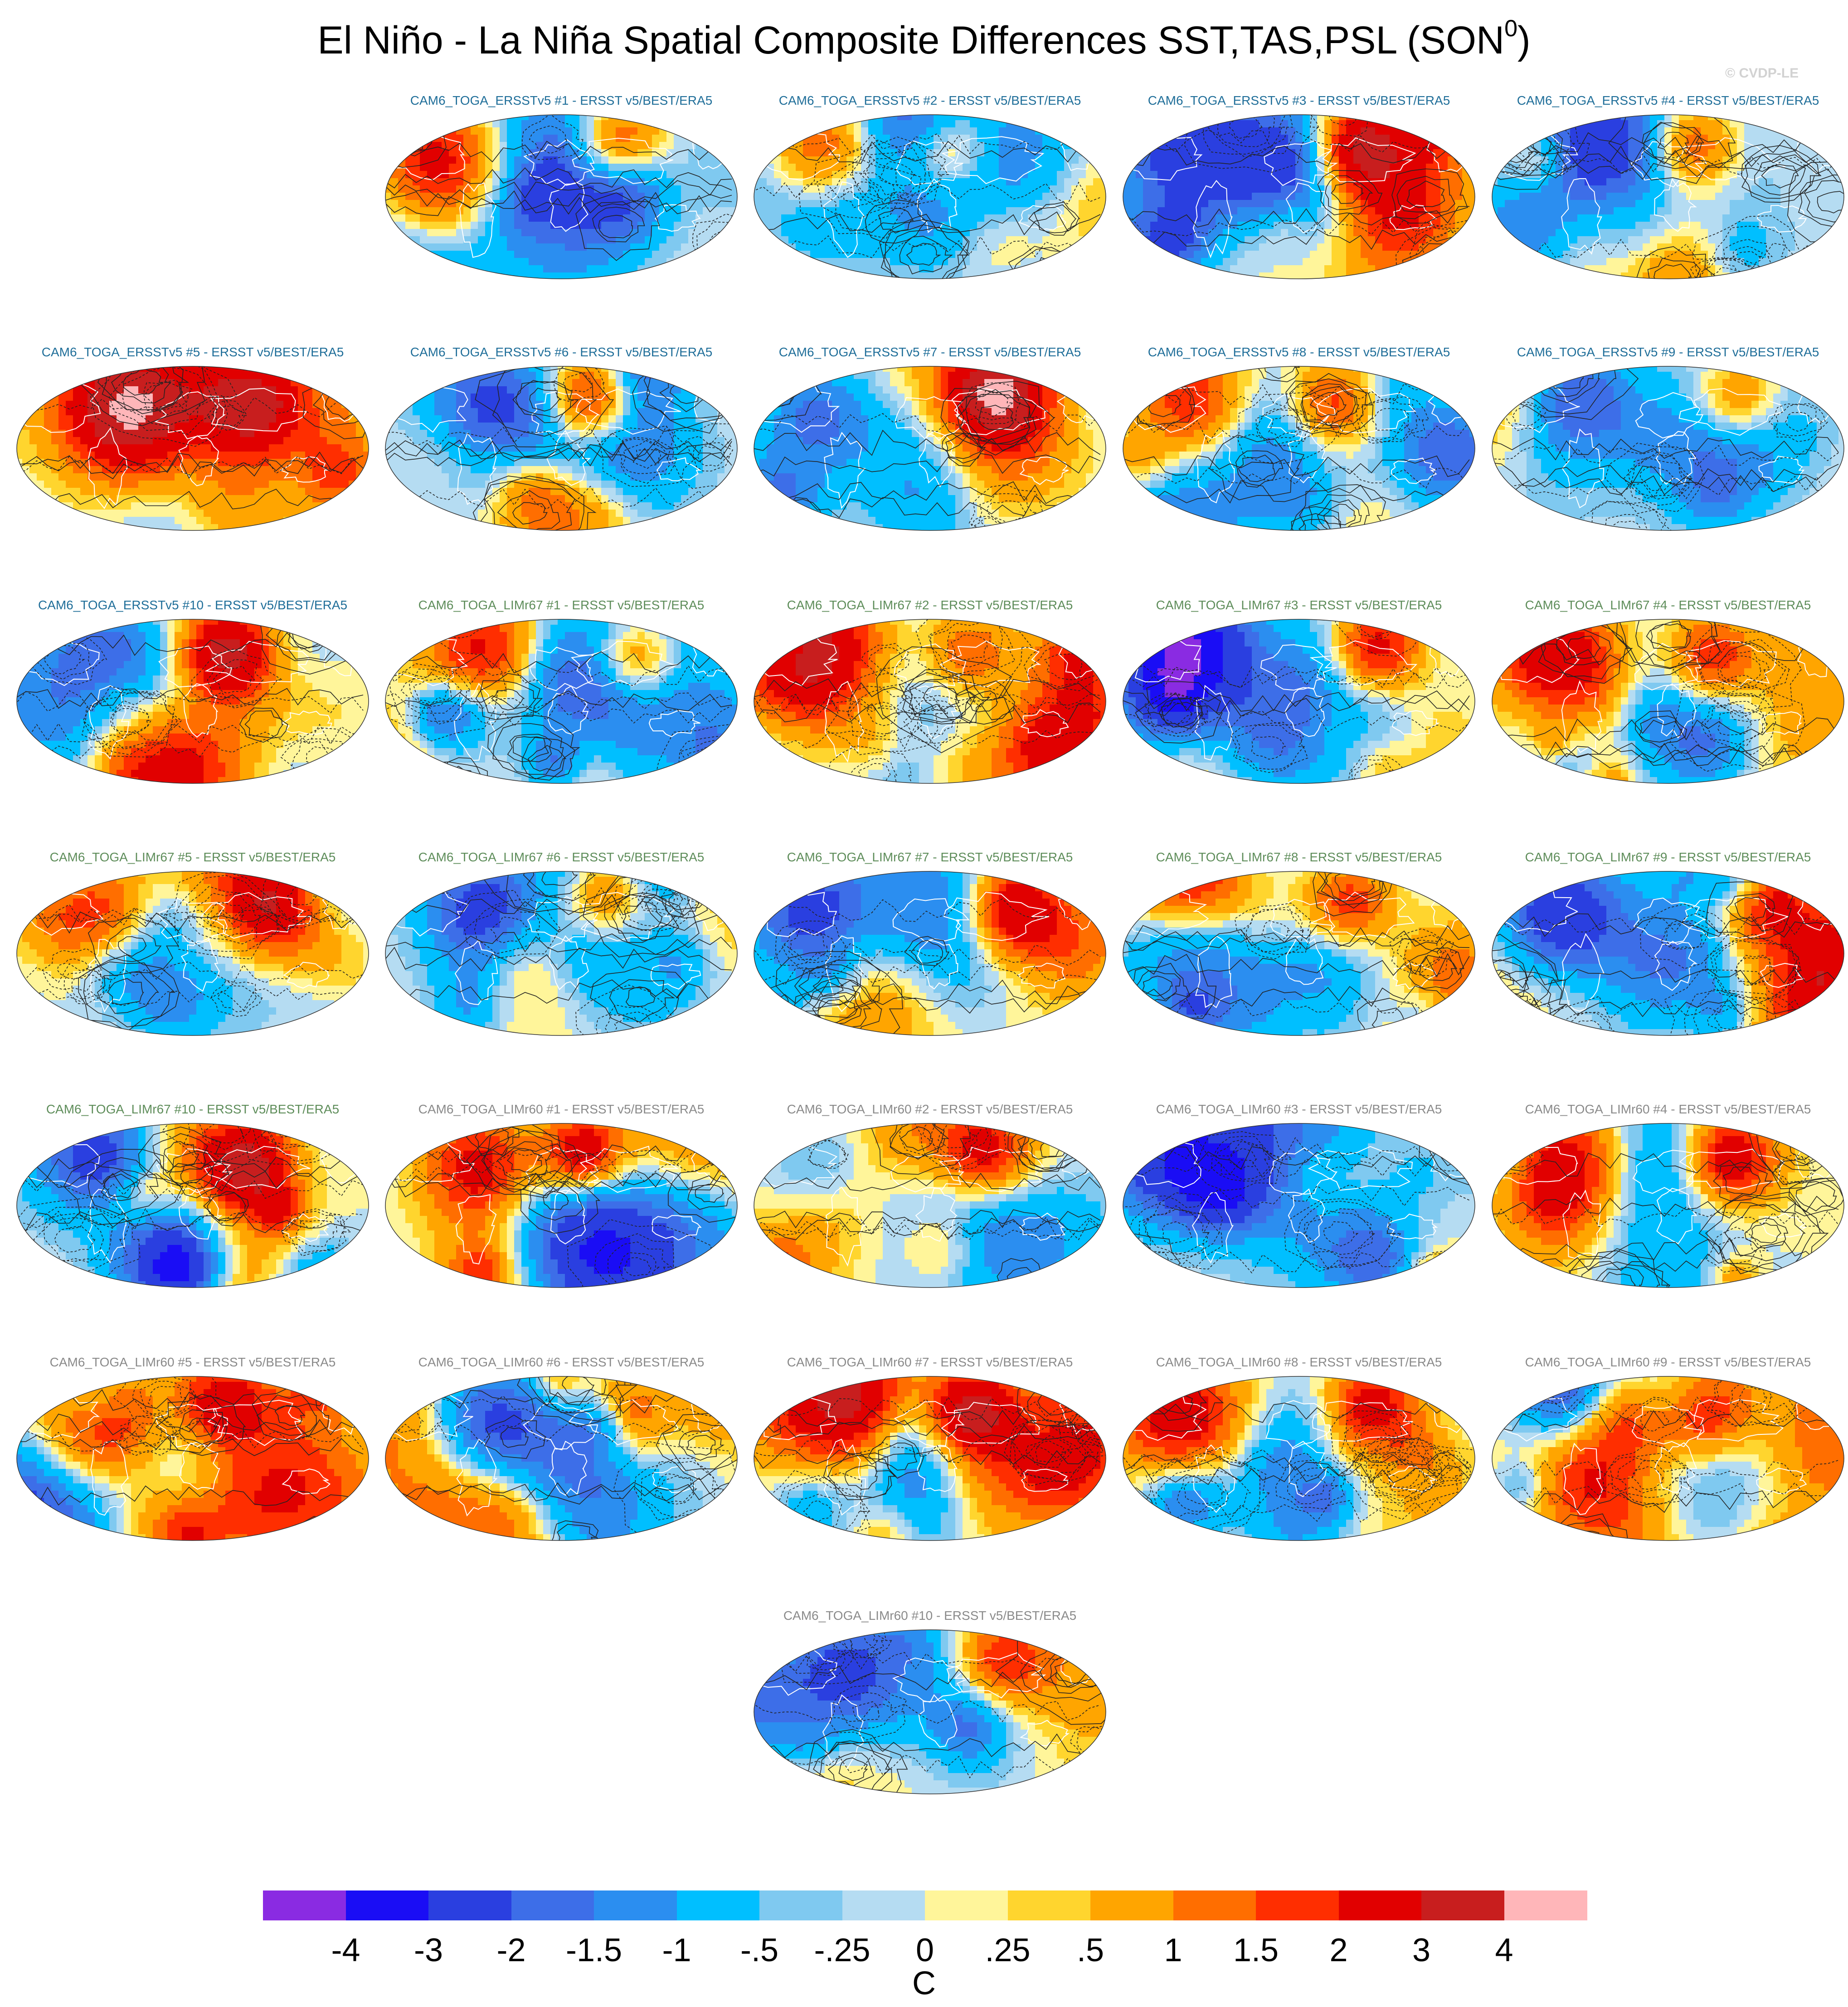  What do you see at coordinates (1007, 1950) in the screenshot?
I see `colorbar-tick-label: .25` at bounding box center [1007, 1950].